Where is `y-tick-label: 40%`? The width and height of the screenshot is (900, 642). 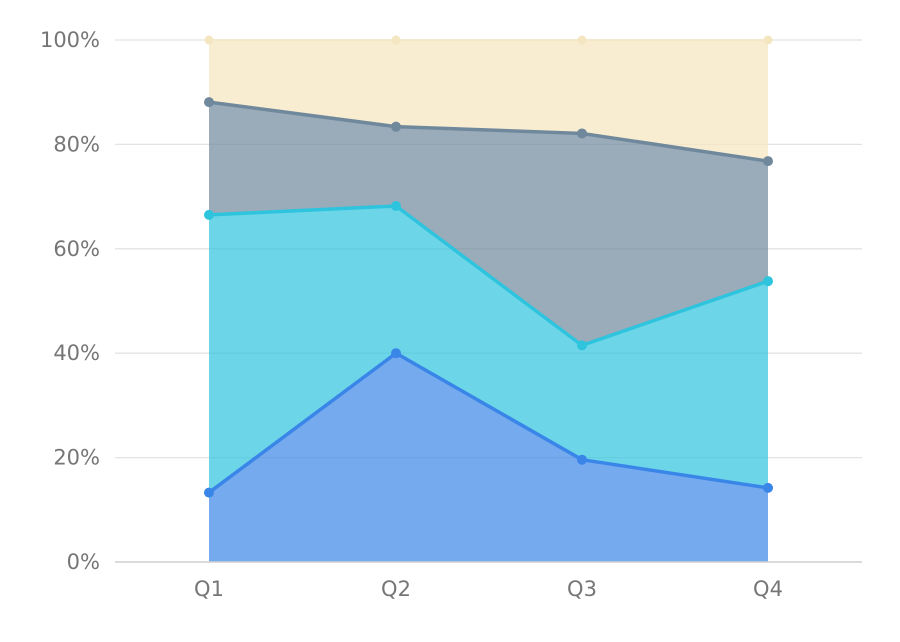 y-tick-label: 40% is located at coordinates (76, 353).